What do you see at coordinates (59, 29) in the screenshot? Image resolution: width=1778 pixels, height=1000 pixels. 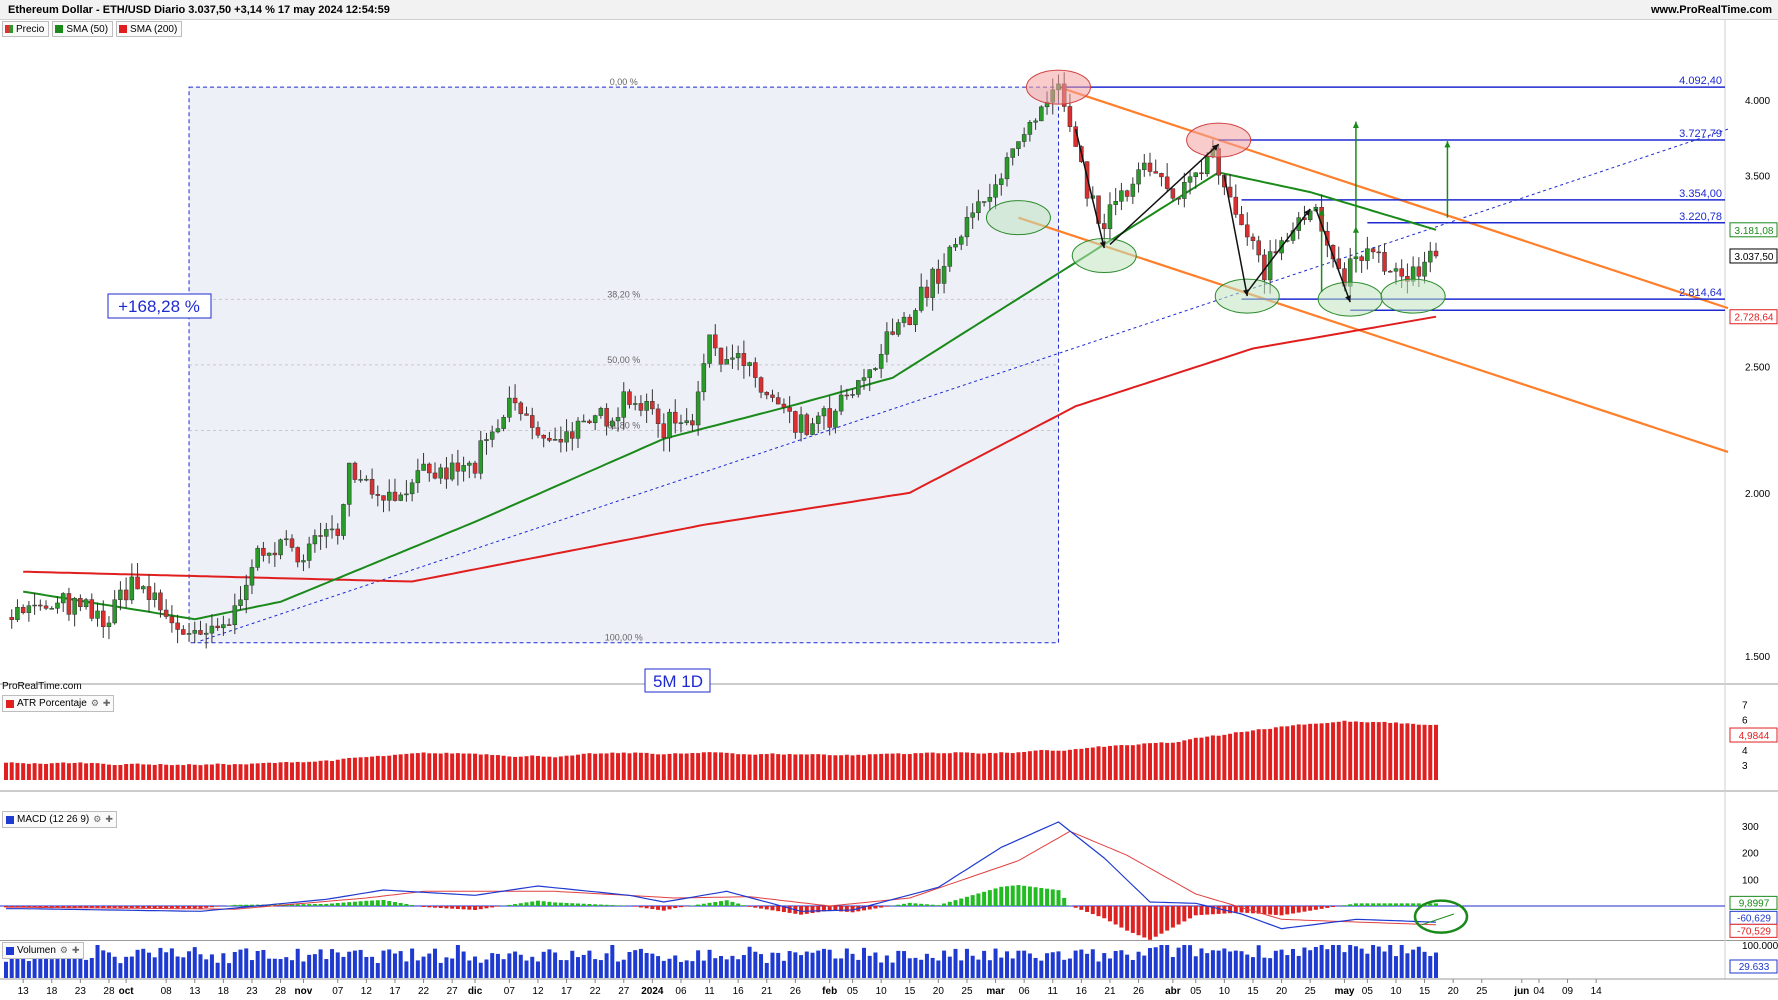 I see `sma50-swatch` at bounding box center [59, 29].